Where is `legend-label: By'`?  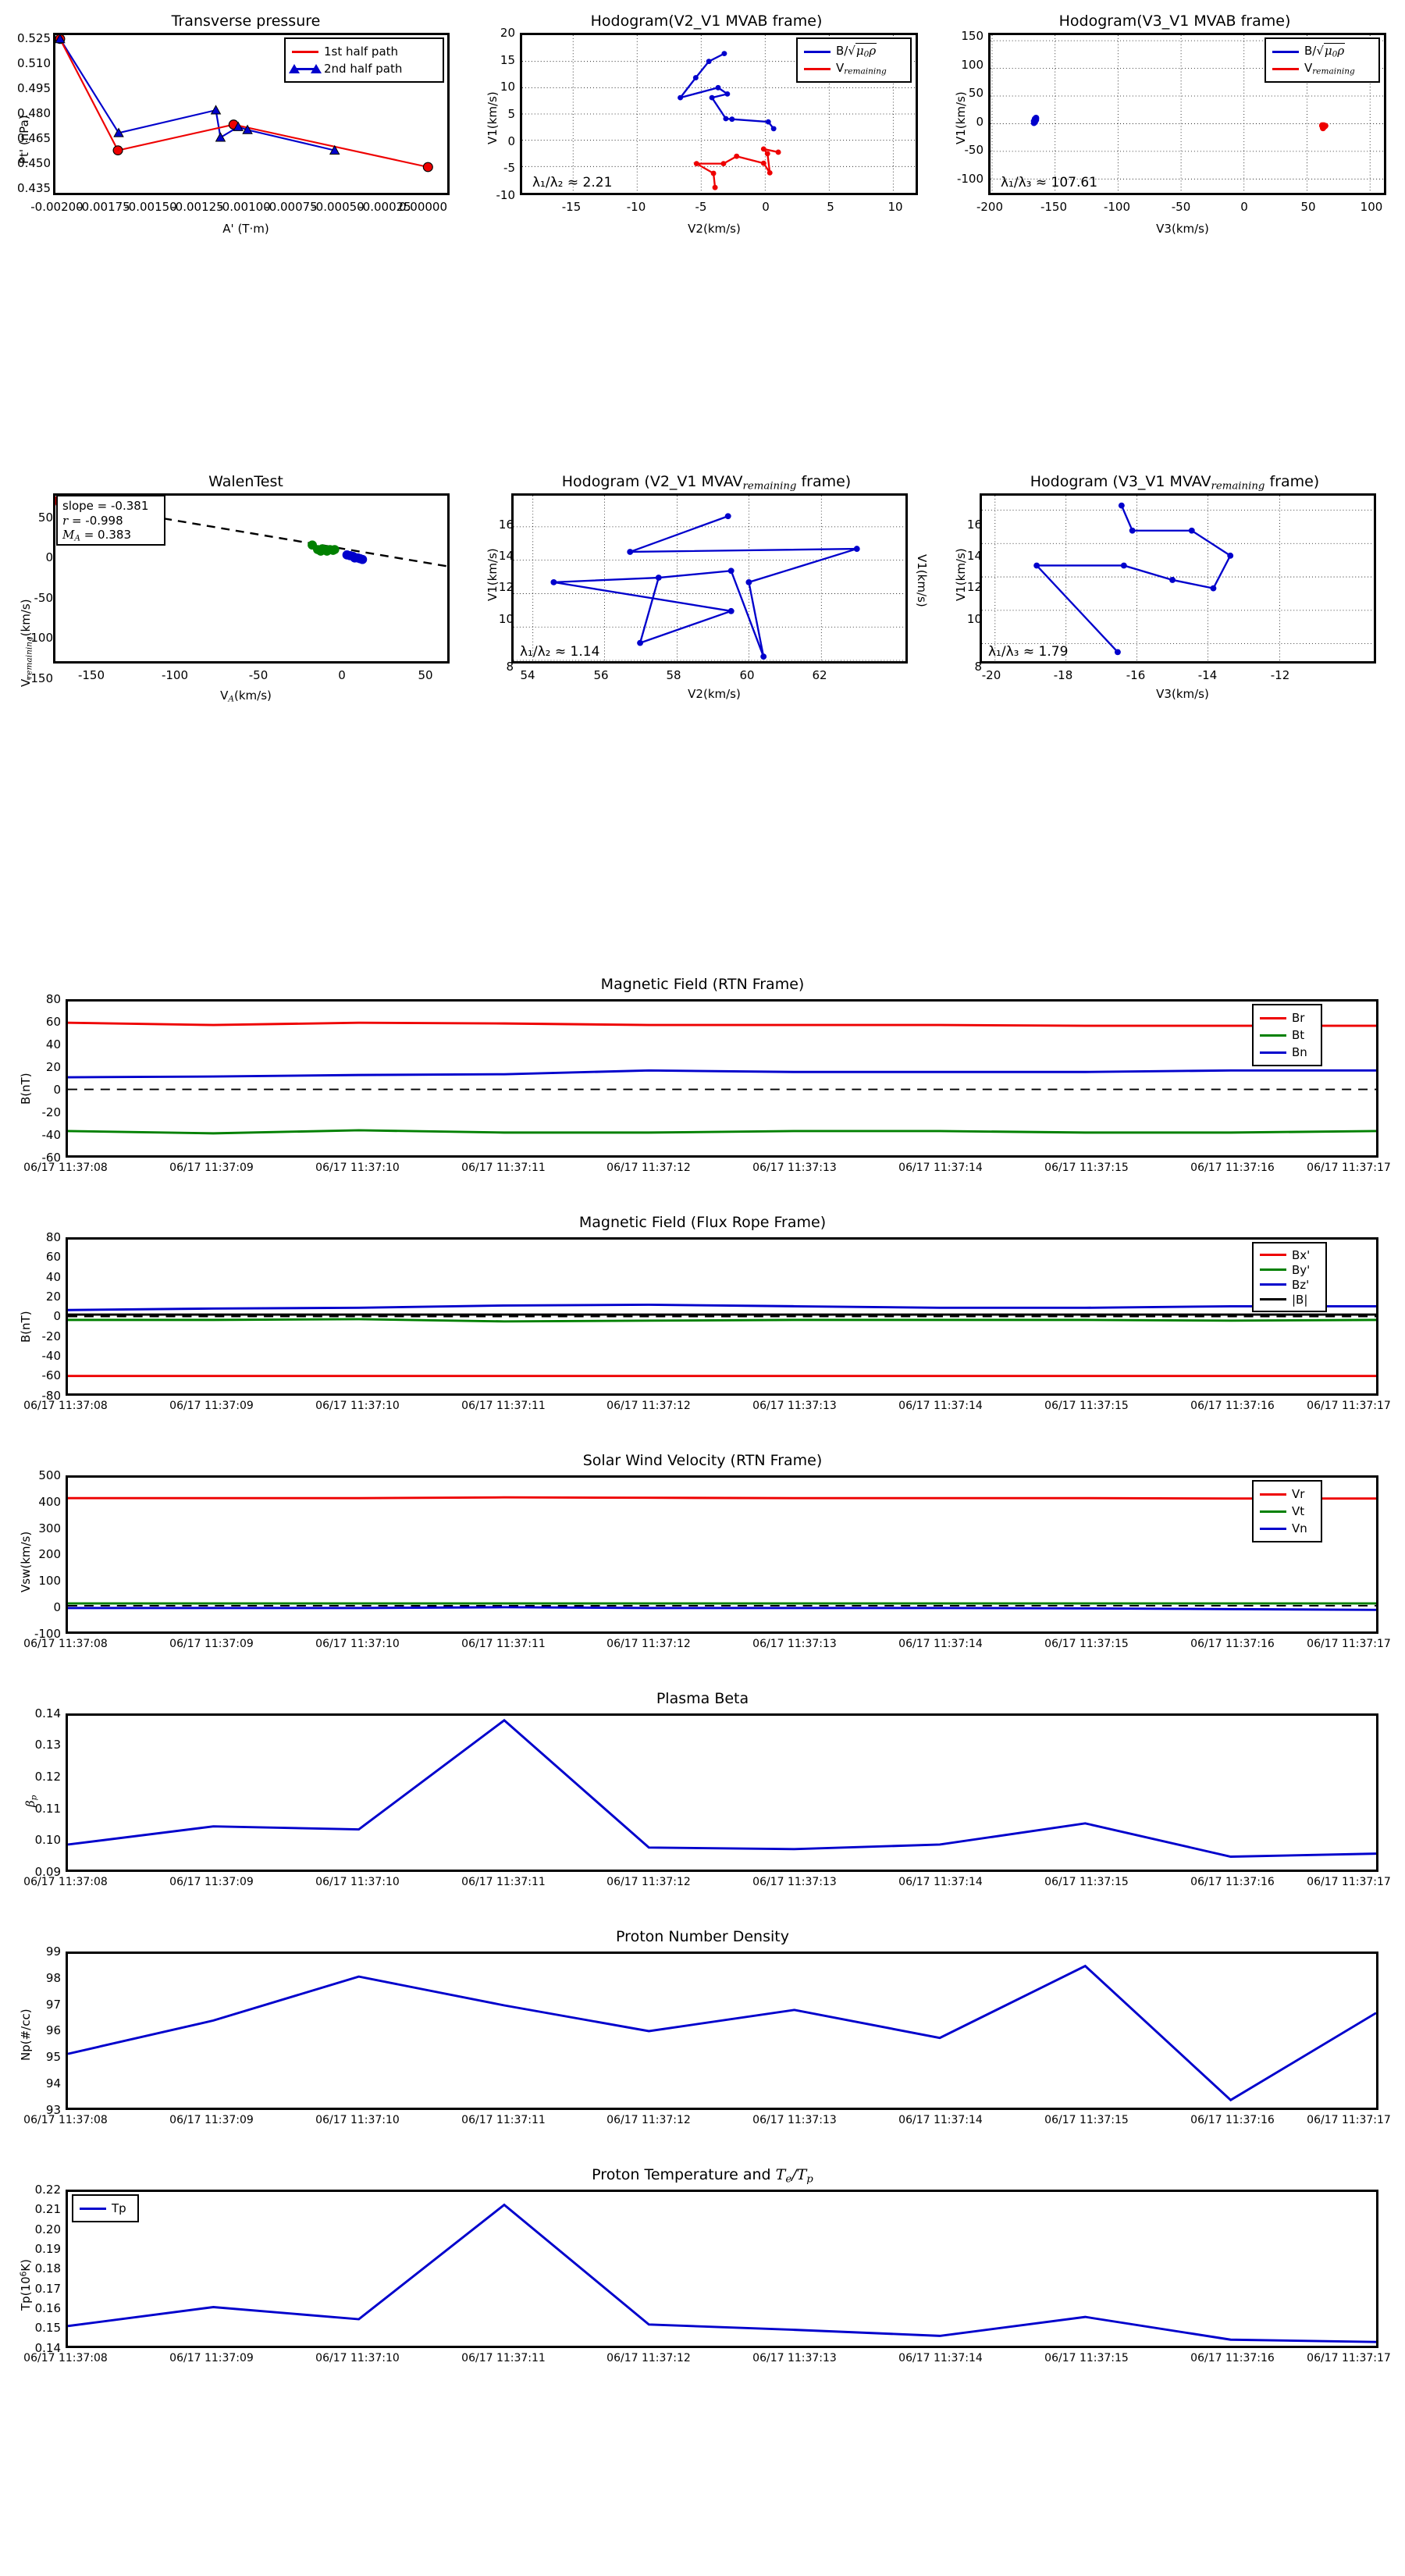
legend-label: By' is located at coordinates (1301, 1269).